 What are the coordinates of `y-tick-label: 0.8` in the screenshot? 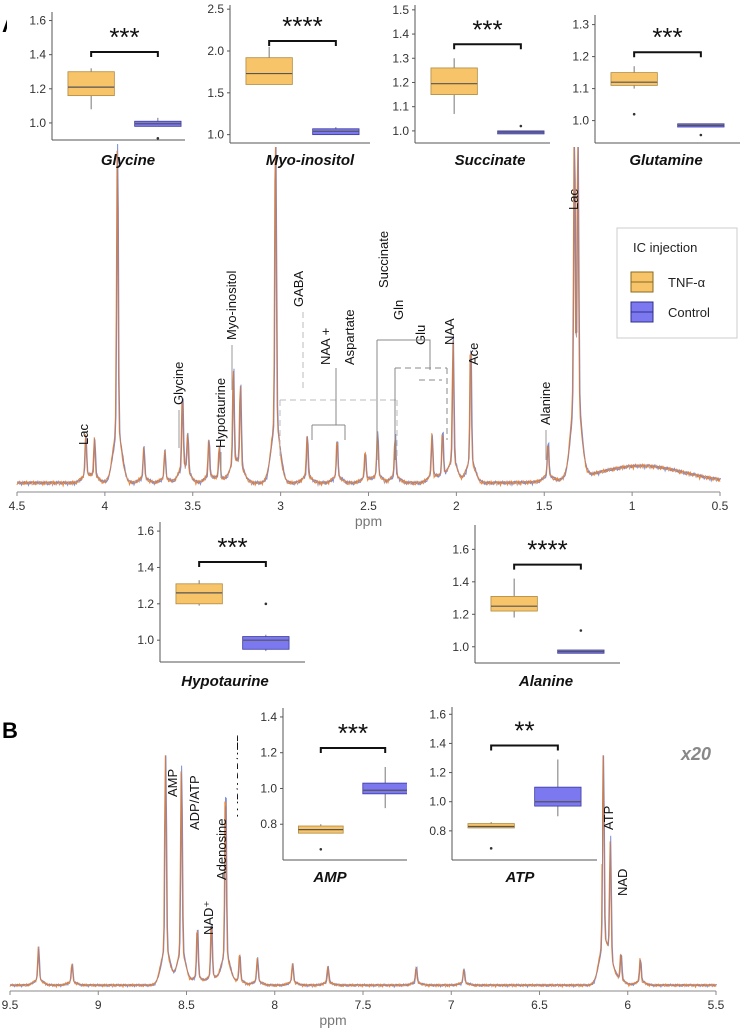 It's located at (437, 831).